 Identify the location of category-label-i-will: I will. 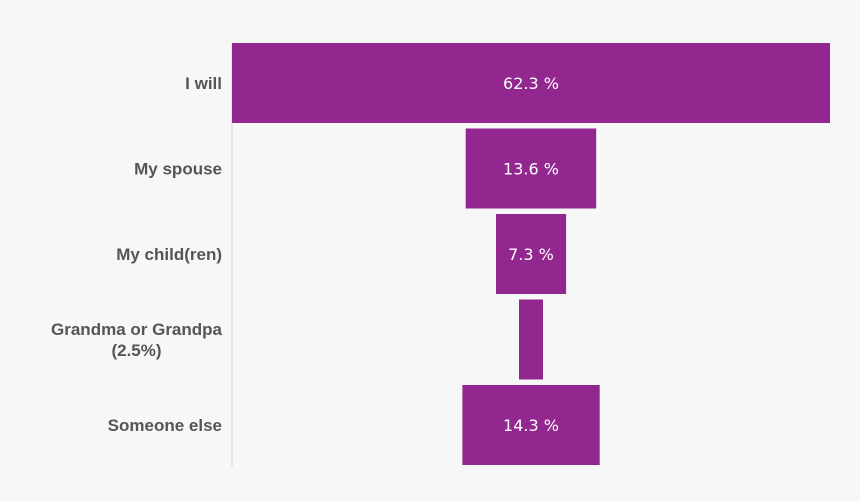
(203, 83).